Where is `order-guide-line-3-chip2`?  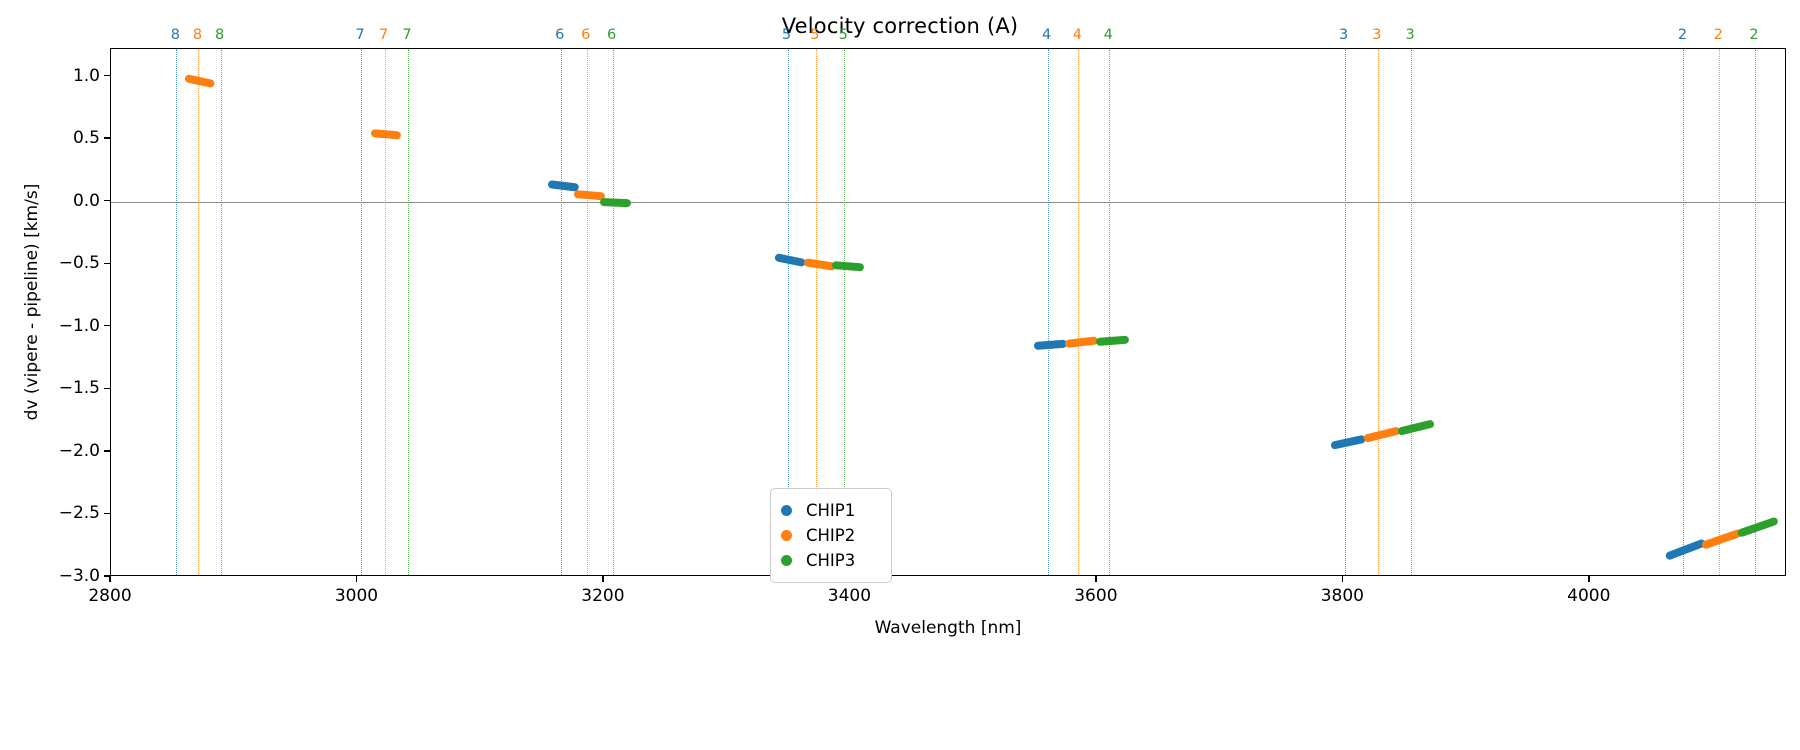 order-guide-line-3-chip2 is located at coordinates (1378, 312).